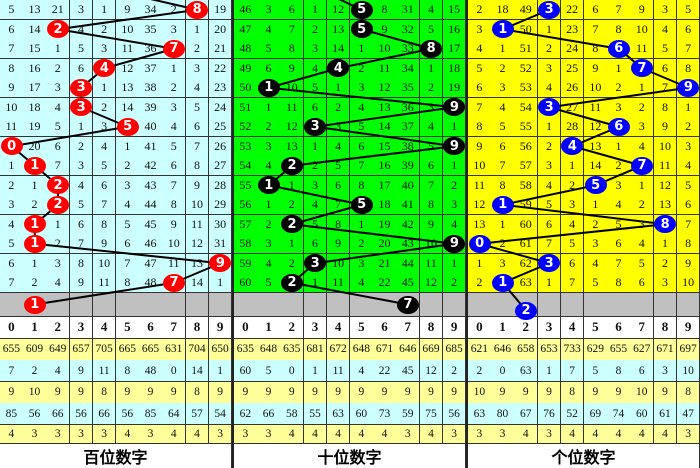 The width and height of the screenshot is (700, 468). Describe the element at coordinates (246, 88) in the screenshot. I see `omission-cell: 50` at that location.